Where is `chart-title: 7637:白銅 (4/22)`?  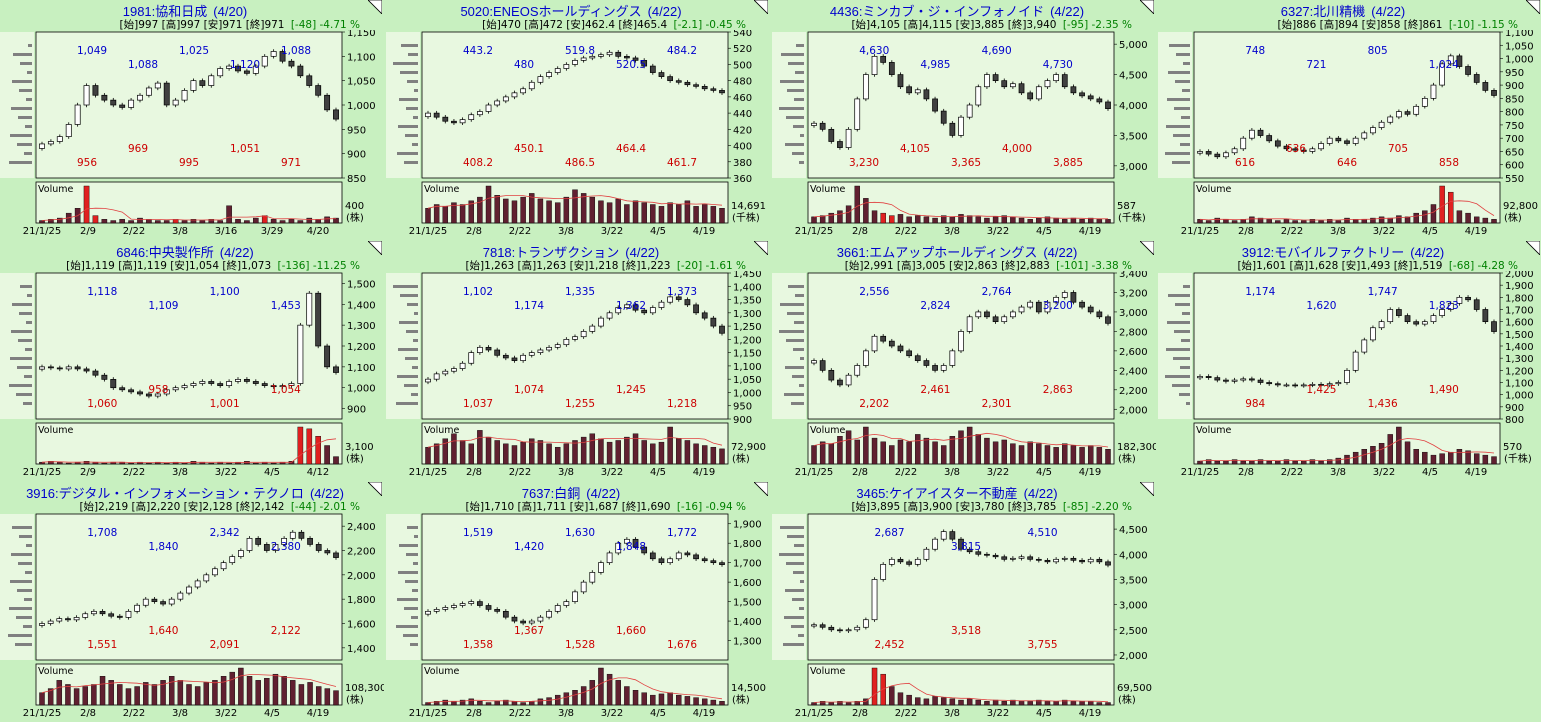 chart-title: 7637:白銅 (4/22) is located at coordinates (571, 492).